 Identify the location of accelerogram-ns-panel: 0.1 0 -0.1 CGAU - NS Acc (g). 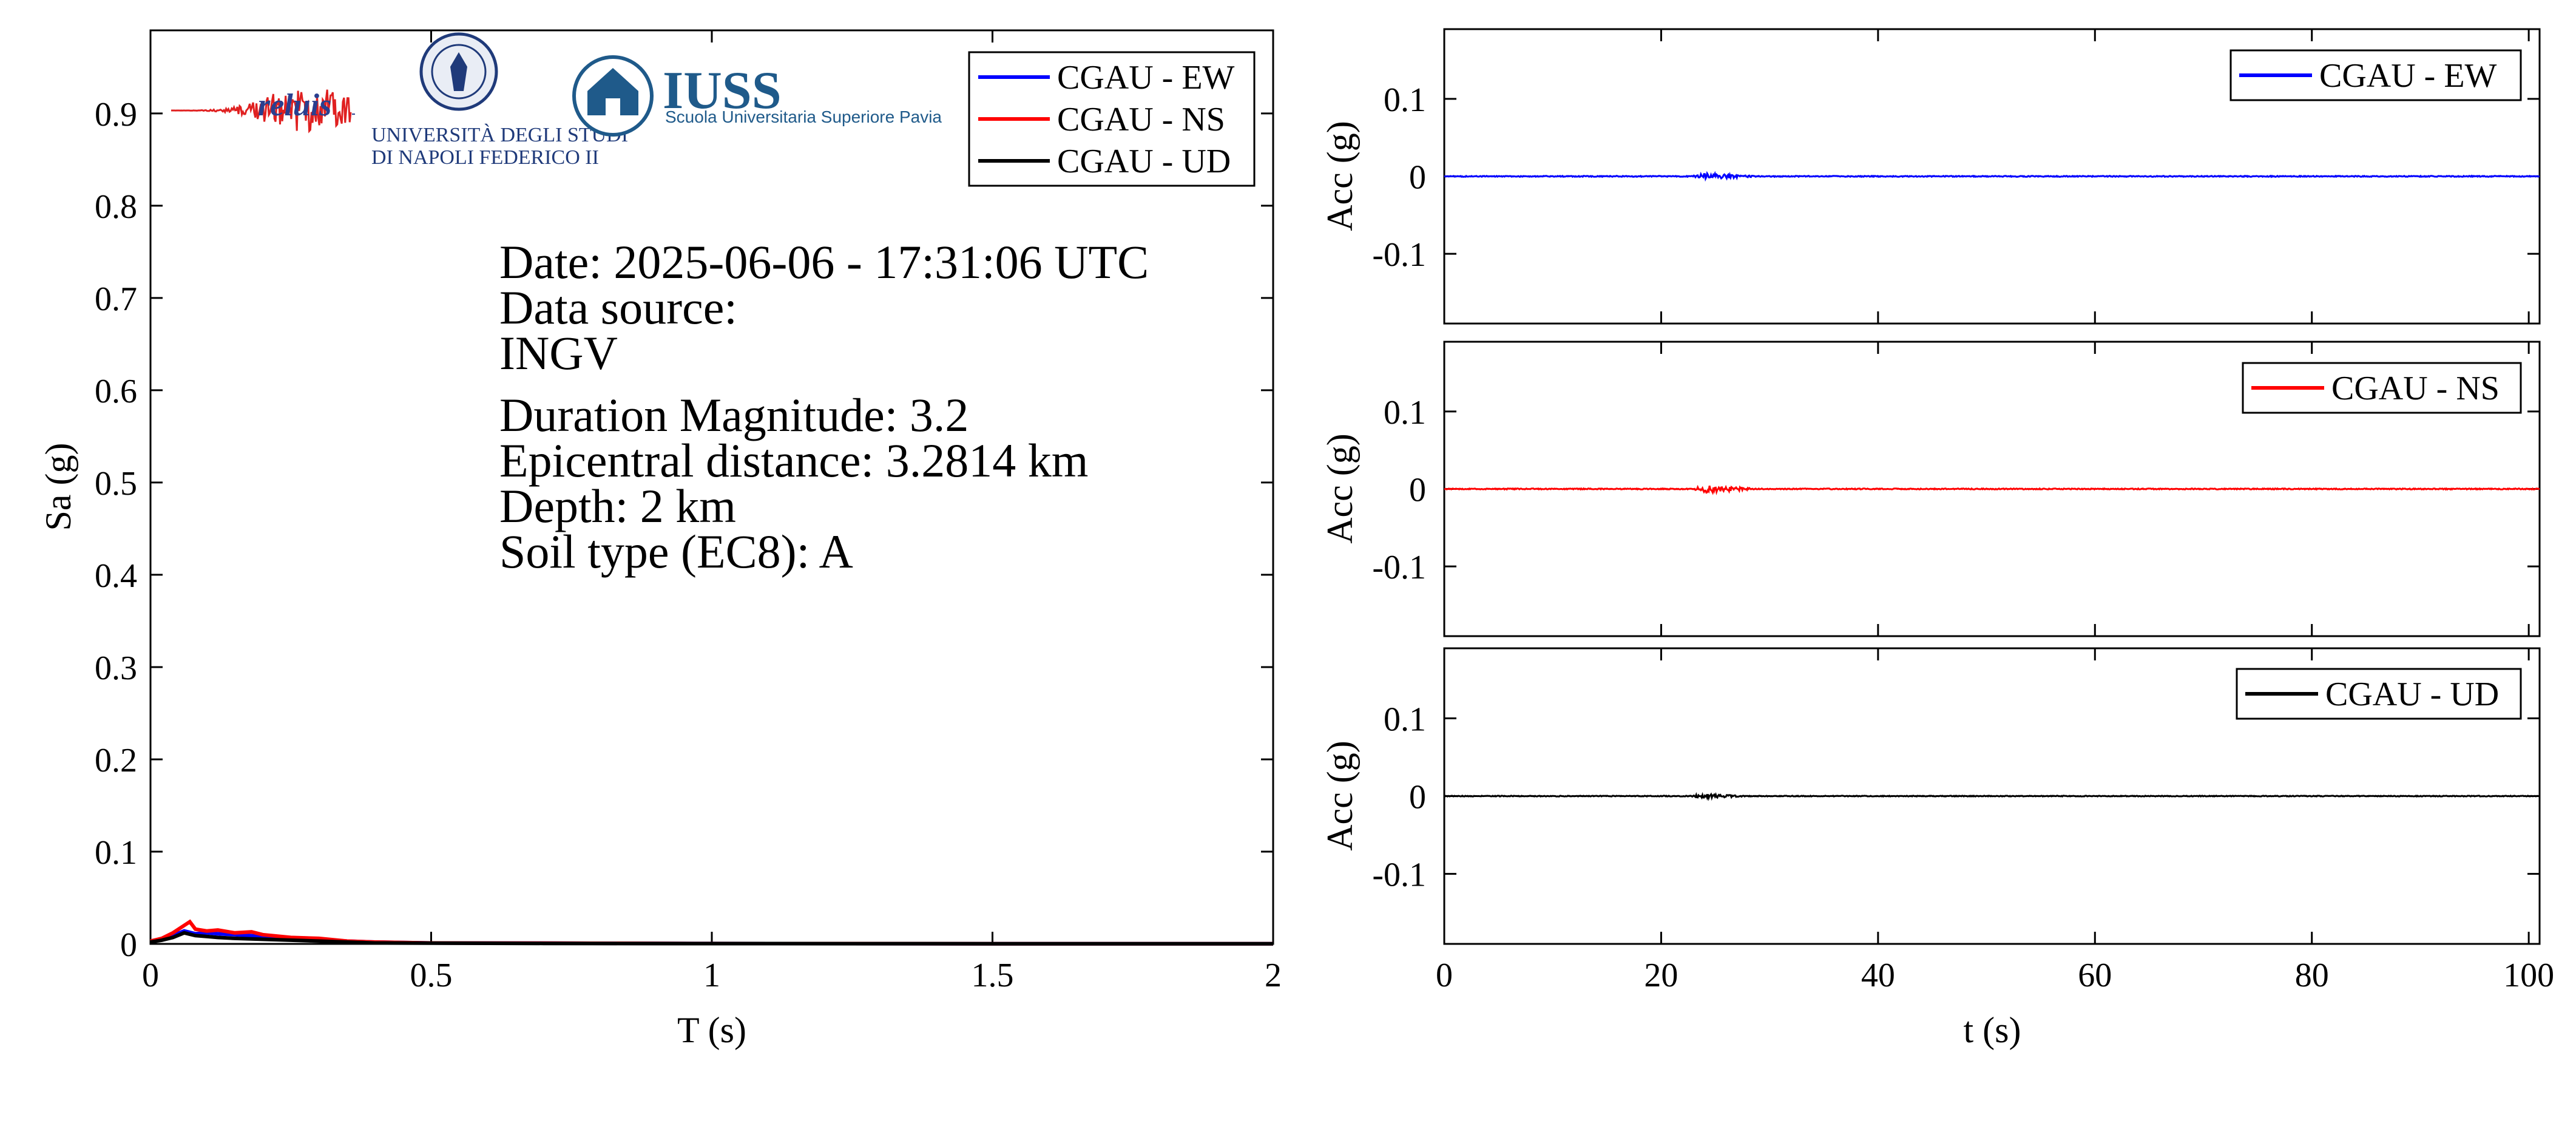
(1930, 489).